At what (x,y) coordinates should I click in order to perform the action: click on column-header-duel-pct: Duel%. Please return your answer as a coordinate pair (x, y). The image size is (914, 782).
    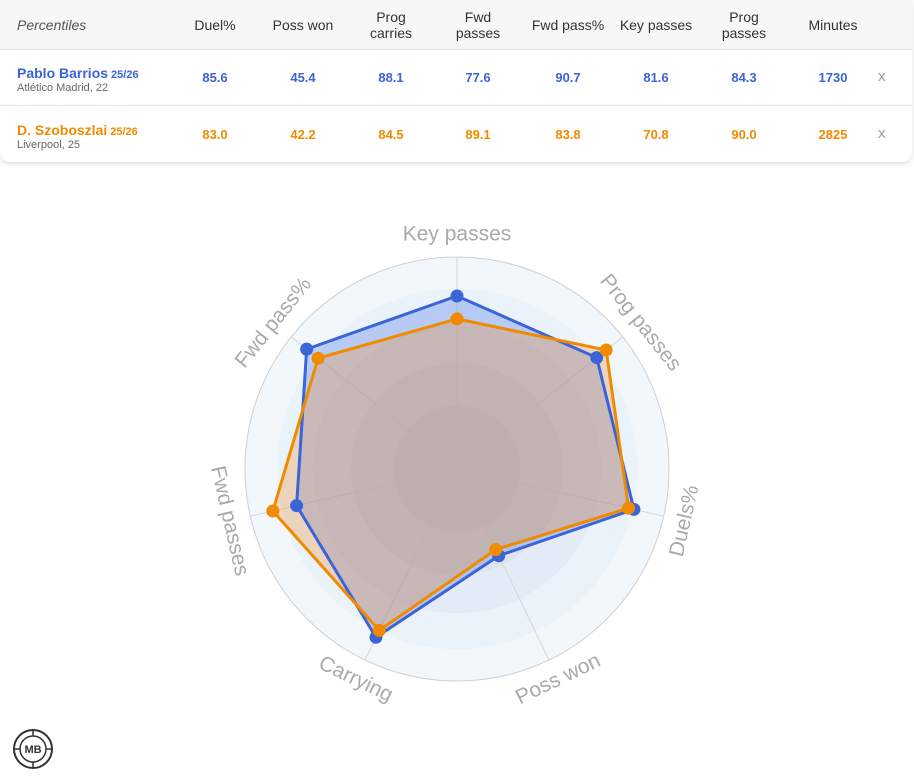
    Looking at the image, I should click on (215, 25).